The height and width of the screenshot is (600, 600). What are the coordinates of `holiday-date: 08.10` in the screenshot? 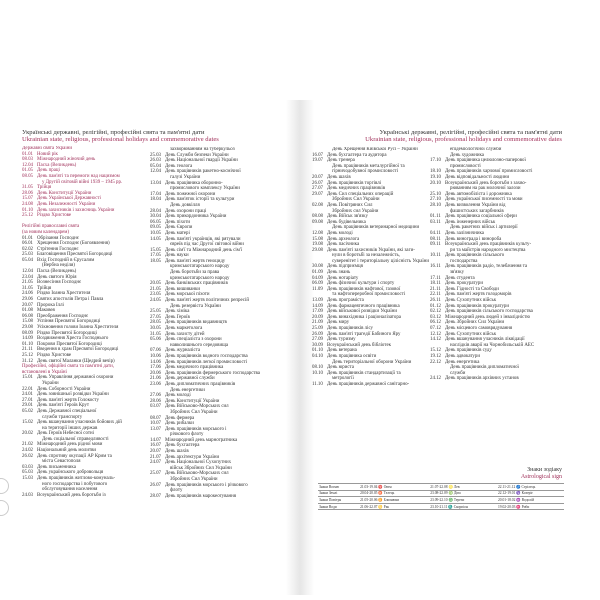 It's located at (318, 368).